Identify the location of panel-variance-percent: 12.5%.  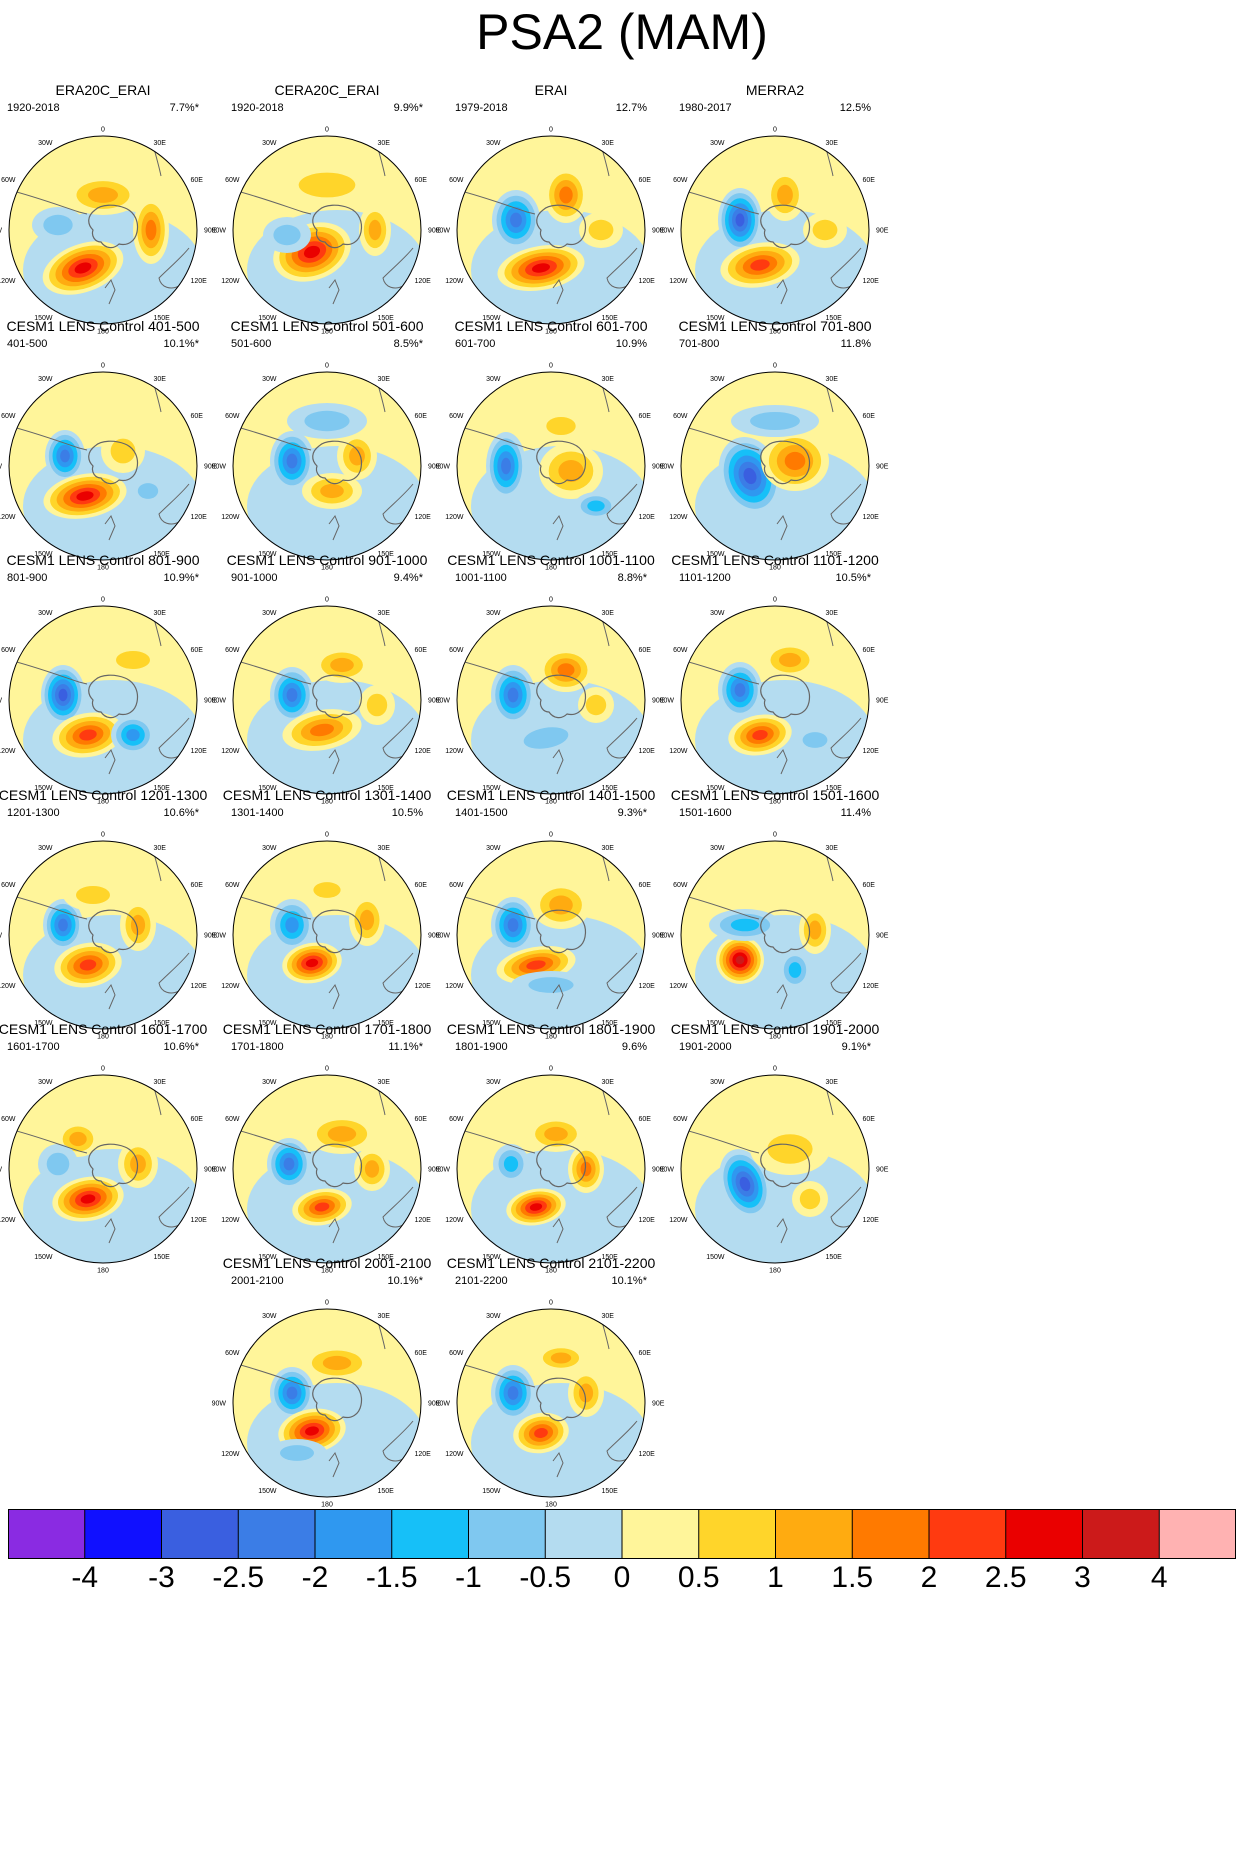
(855, 108).